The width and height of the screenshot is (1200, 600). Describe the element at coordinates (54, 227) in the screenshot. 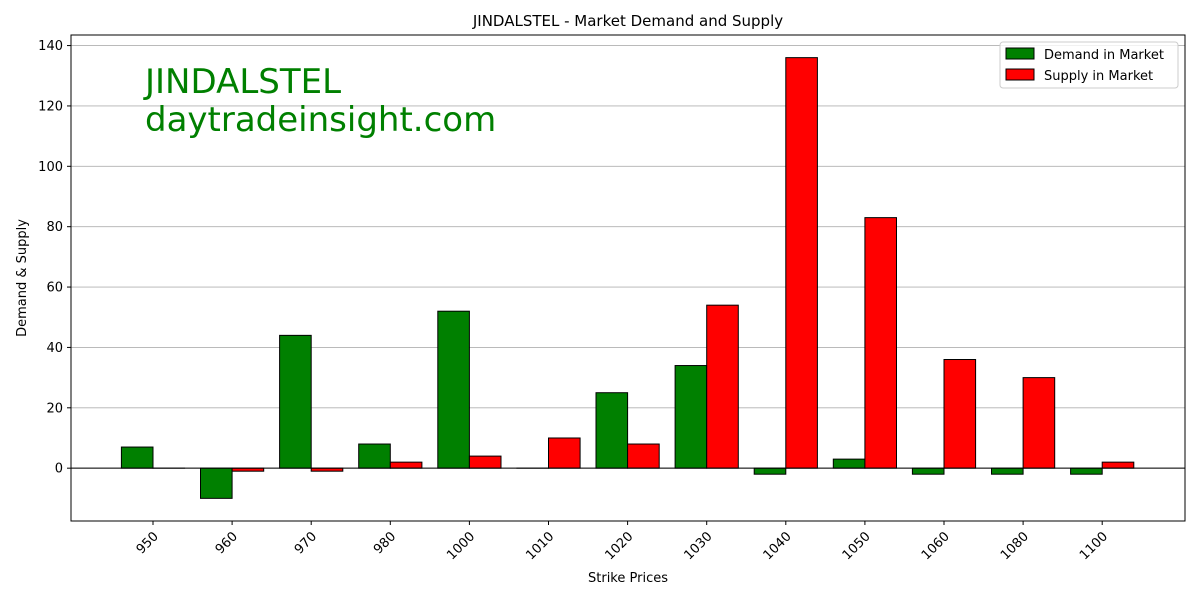

I see `y-tick-label: 80` at that location.